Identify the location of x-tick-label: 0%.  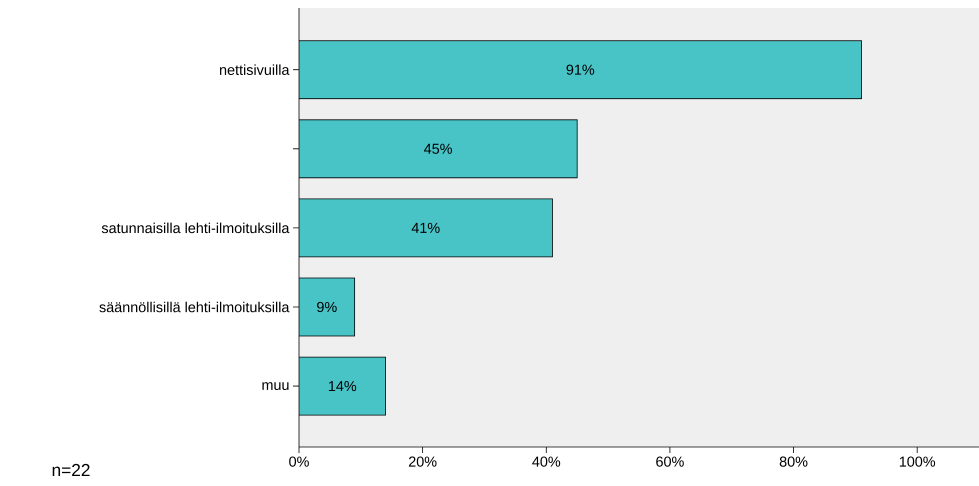
(299, 461).